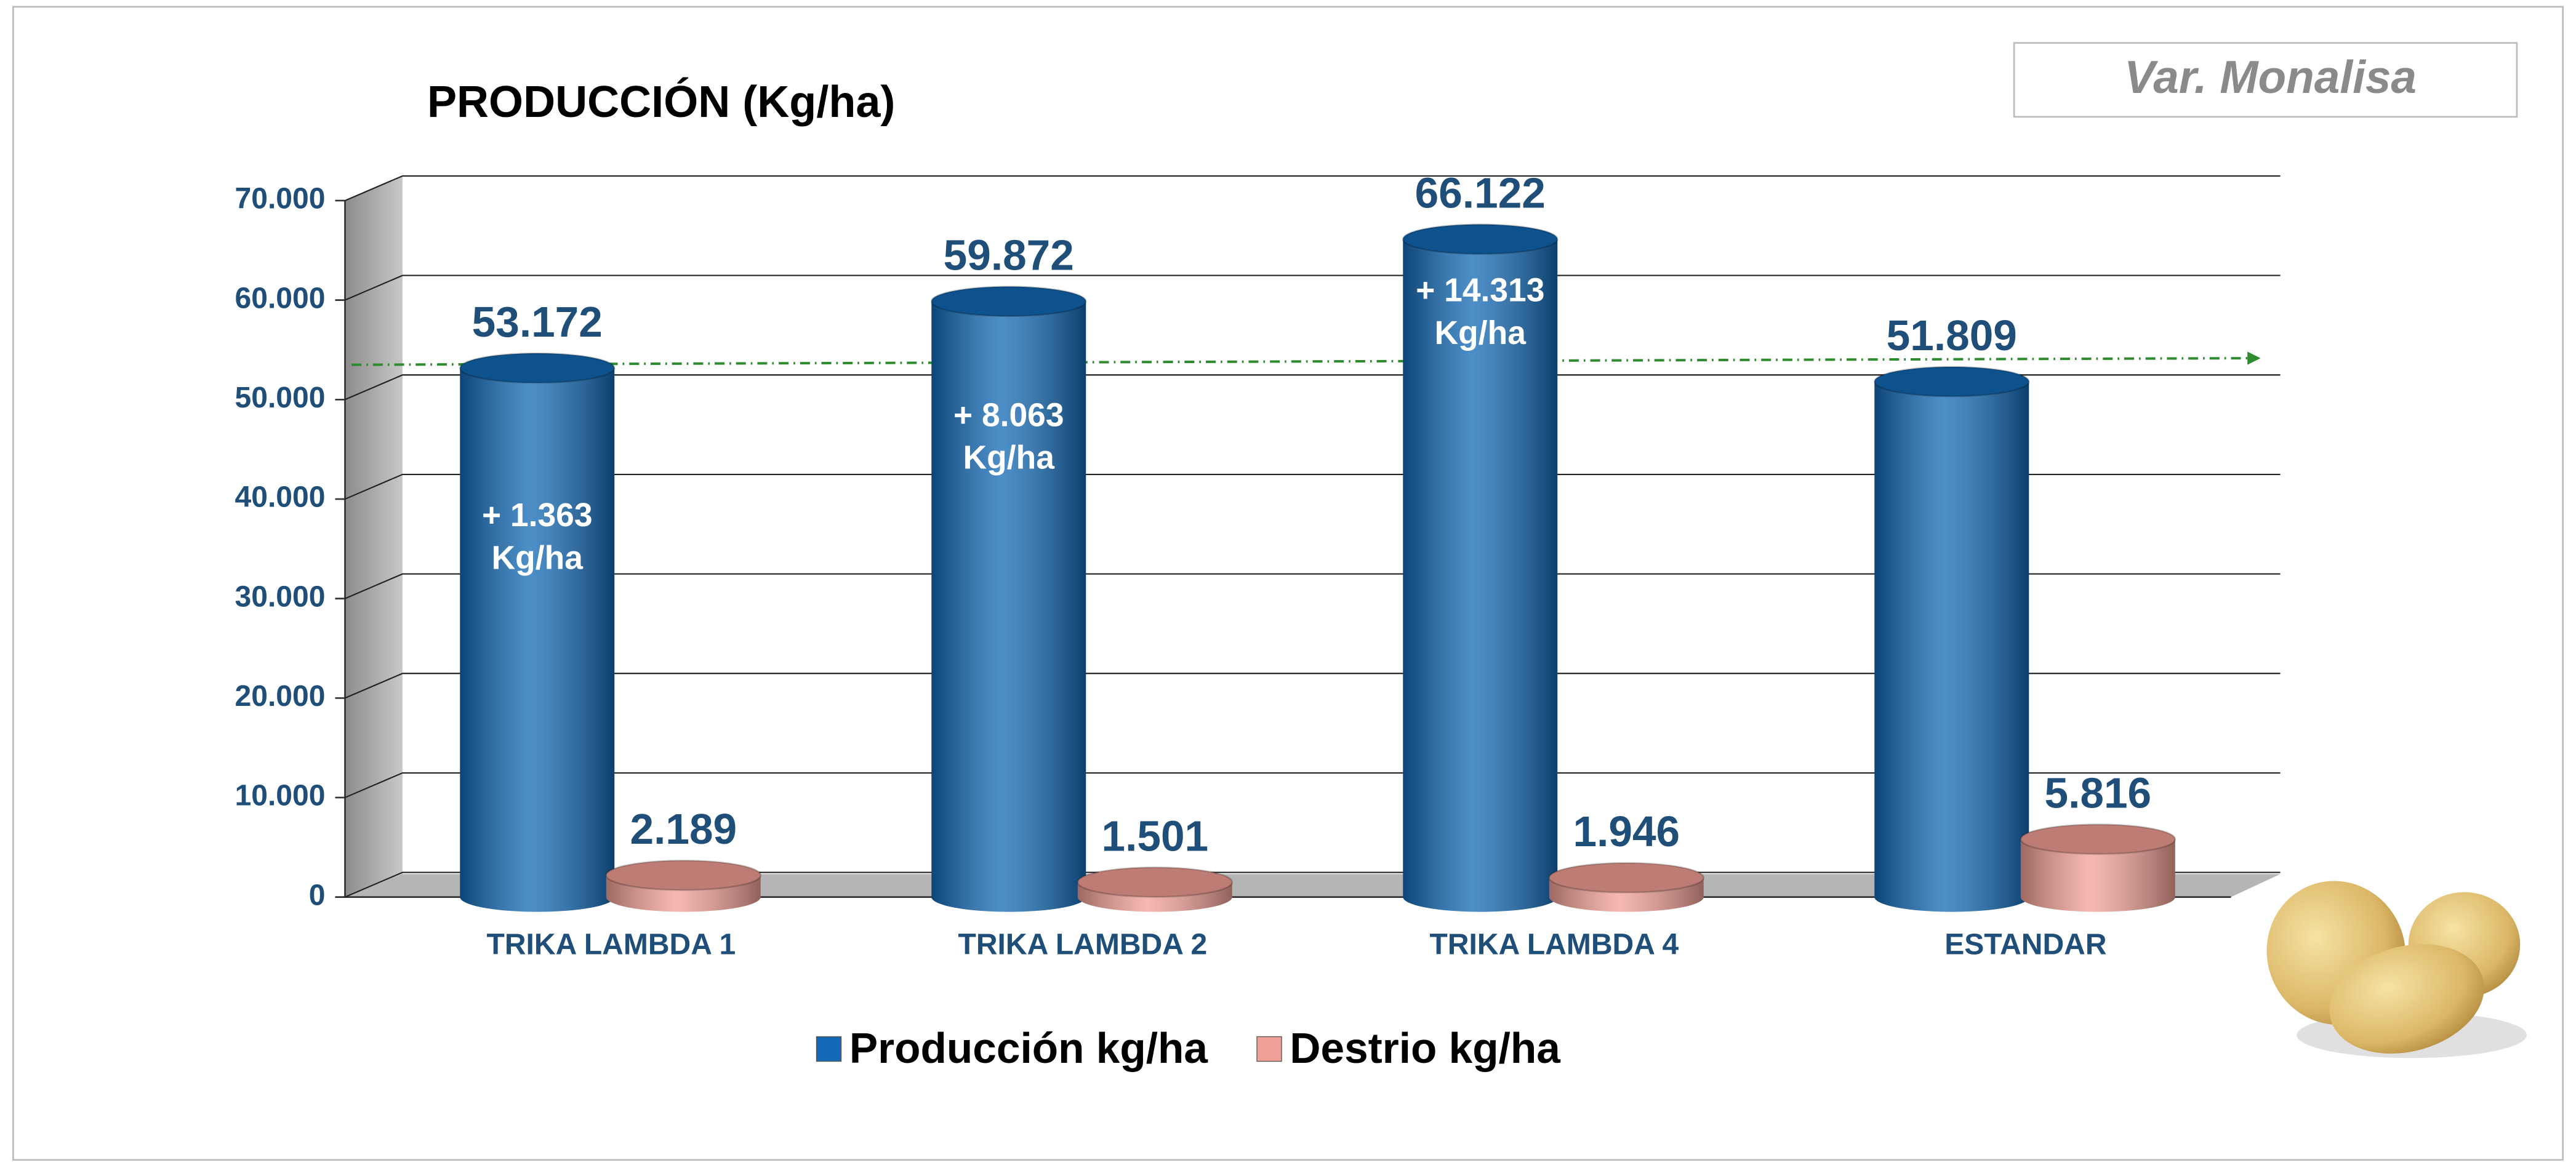  Describe the element at coordinates (2270, 77) in the screenshot. I see `badge: Var. Monalisa` at that location.